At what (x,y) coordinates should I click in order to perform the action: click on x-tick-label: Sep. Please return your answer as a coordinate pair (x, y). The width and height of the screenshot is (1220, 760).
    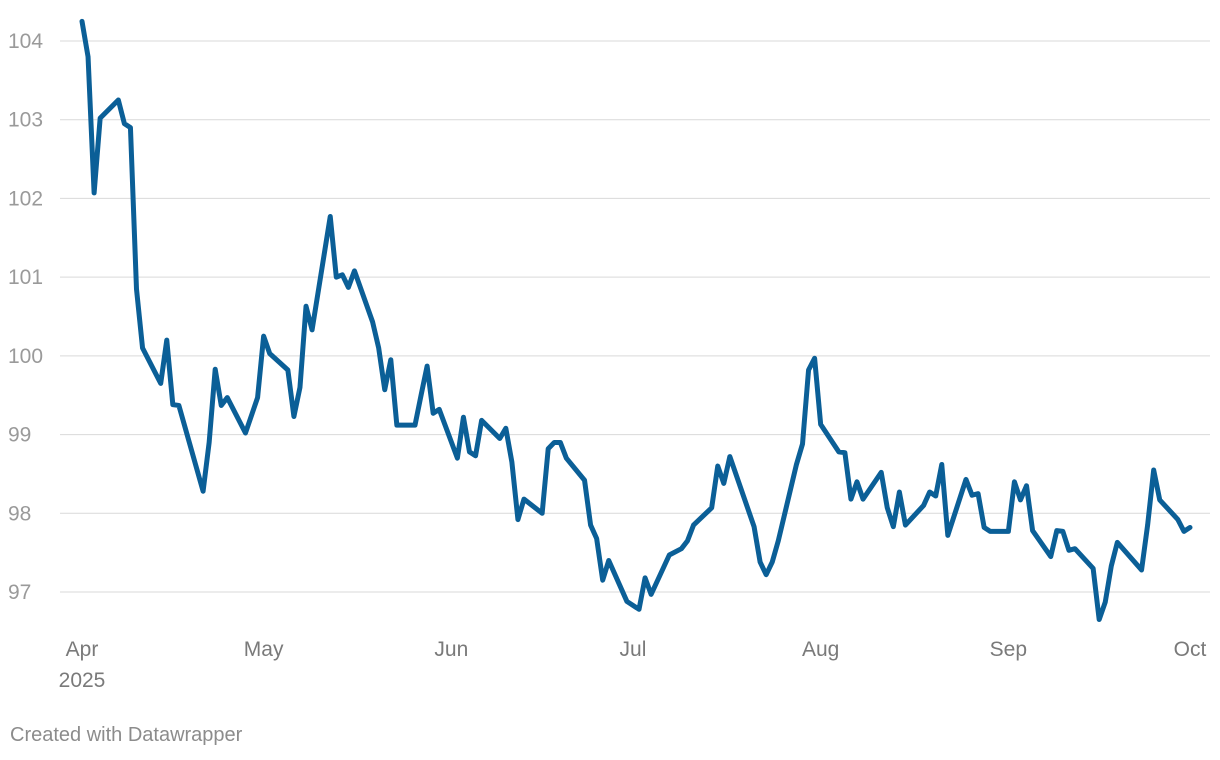
    Looking at the image, I should click on (1008, 649).